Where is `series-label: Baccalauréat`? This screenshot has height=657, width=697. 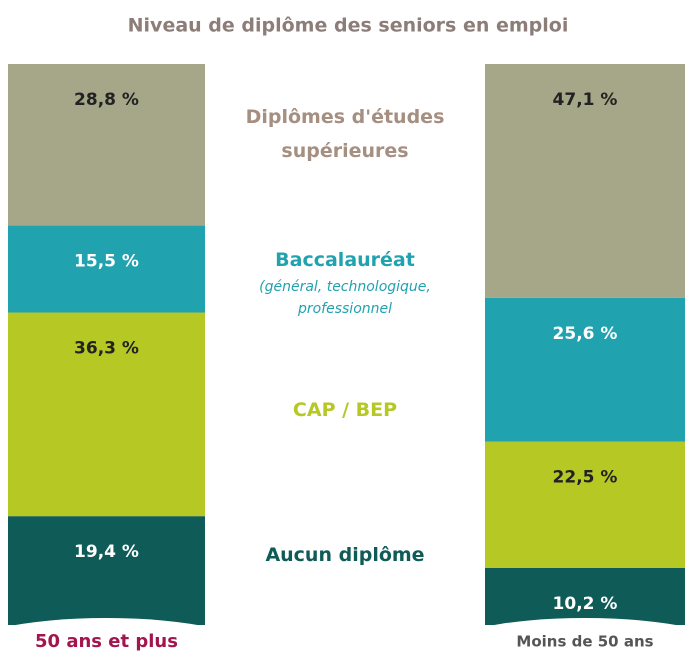
series-label: Baccalauréat is located at coordinates (345, 260).